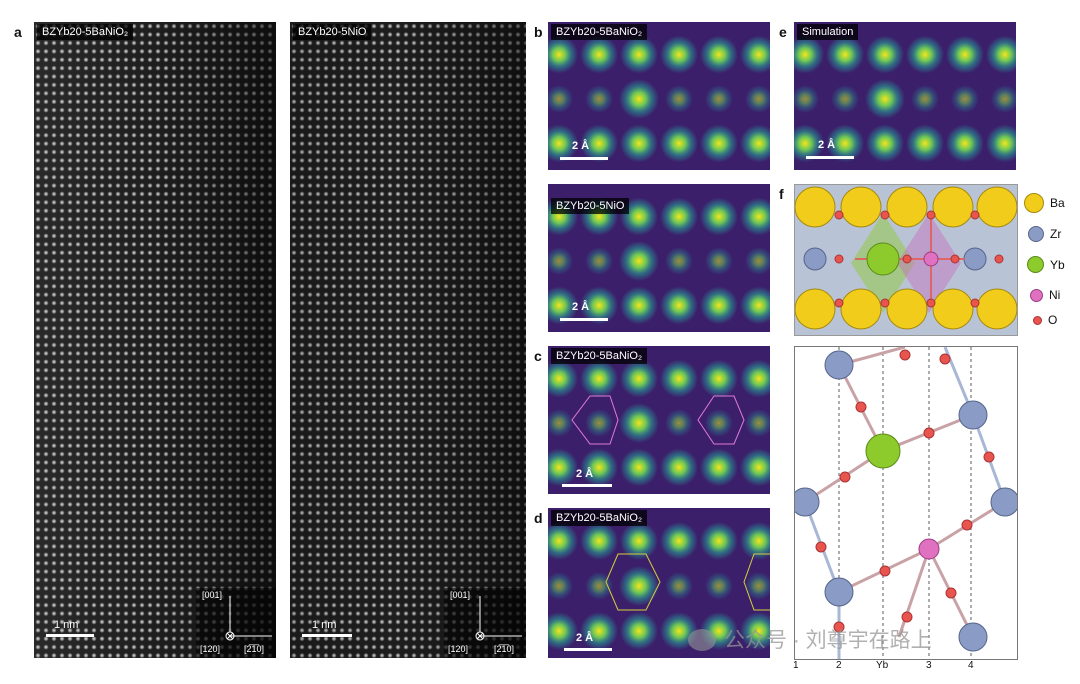 Image resolution: width=1080 pixels, height=684 pixels. Describe the element at coordinates (659, 96) in the screenshot. I see `intensity-map-b-banio2: BZYb20-5BaNiO₂ 2 Å` at that location.